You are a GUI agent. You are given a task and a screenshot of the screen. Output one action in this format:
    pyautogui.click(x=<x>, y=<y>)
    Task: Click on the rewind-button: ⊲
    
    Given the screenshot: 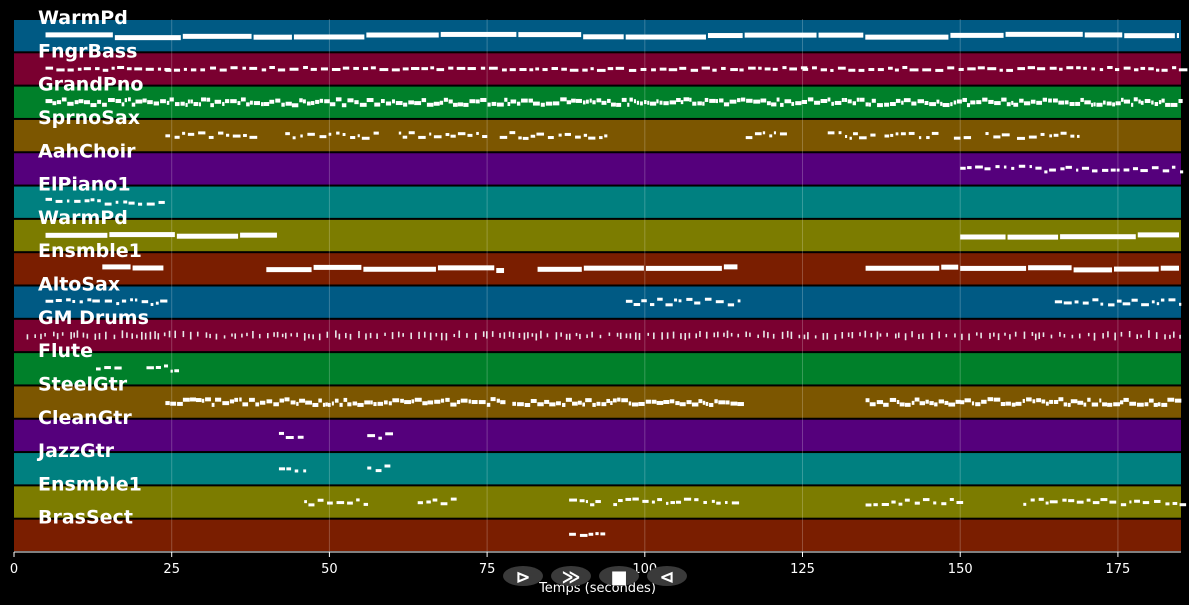 What is the action you would take?
    pyautogui.click(x=667, y=577)
    